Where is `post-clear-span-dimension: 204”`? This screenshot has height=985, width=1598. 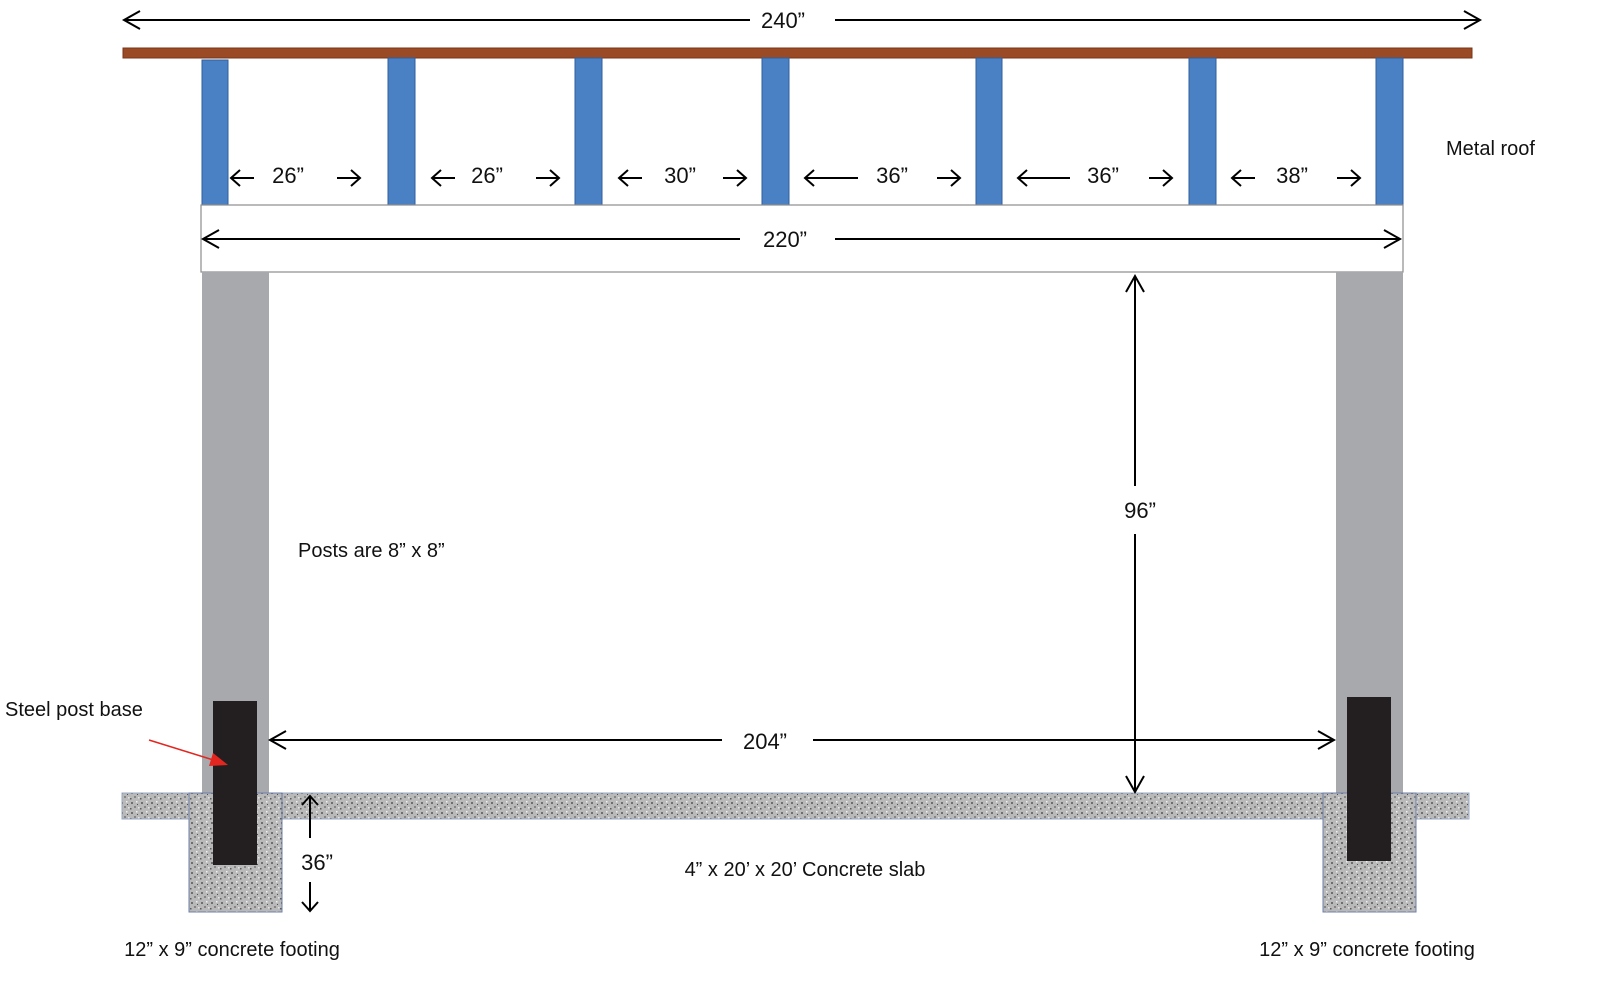 post-clear-span-dimension: 204” is located at coordinates (802, 741).